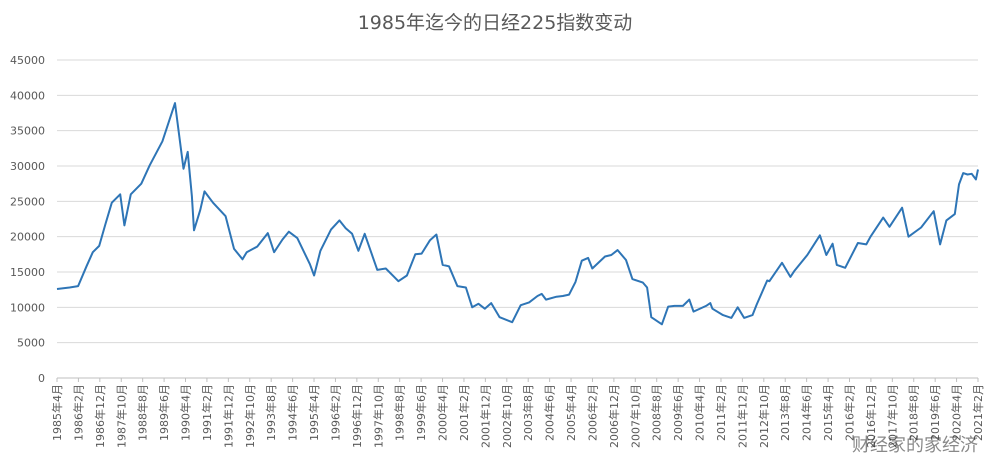 This screenshot has height=471, width=990. Describe the element at coordinates (871, 416) in the screenshot. I see `x-tick-label: 2016年12月` at that location.